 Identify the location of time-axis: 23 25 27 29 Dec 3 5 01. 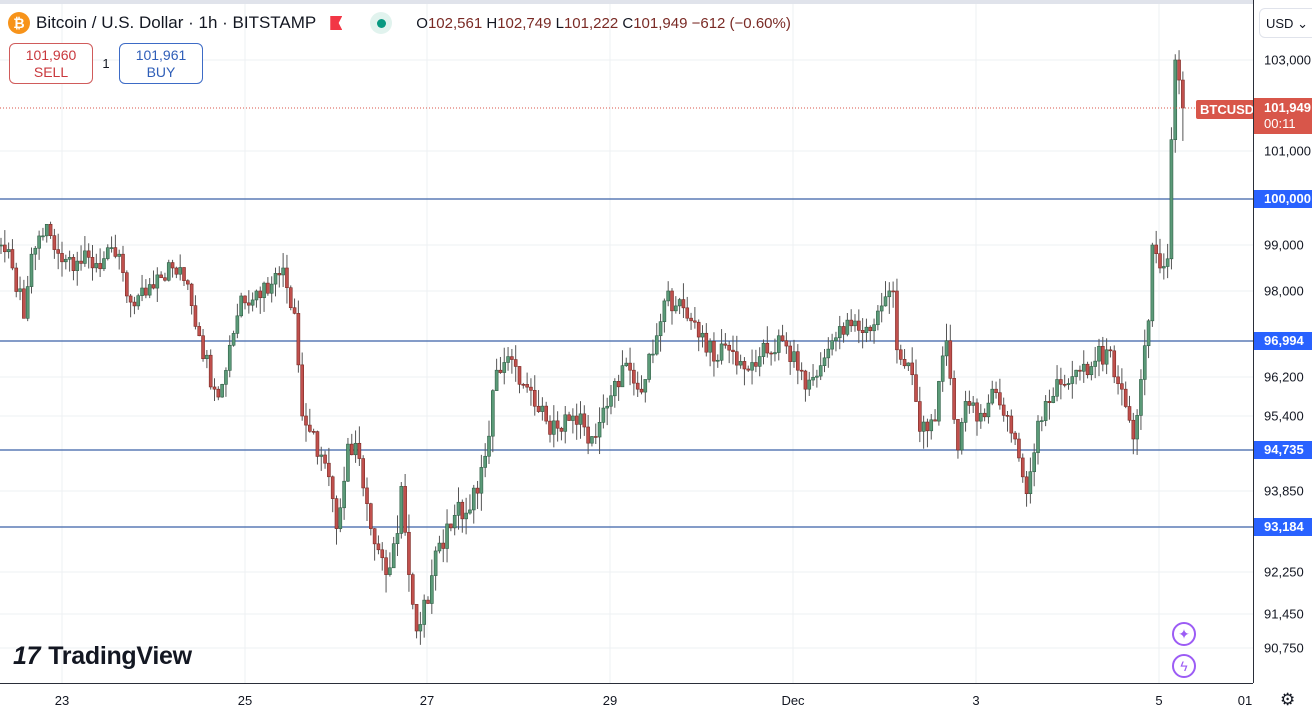
(626, 701).